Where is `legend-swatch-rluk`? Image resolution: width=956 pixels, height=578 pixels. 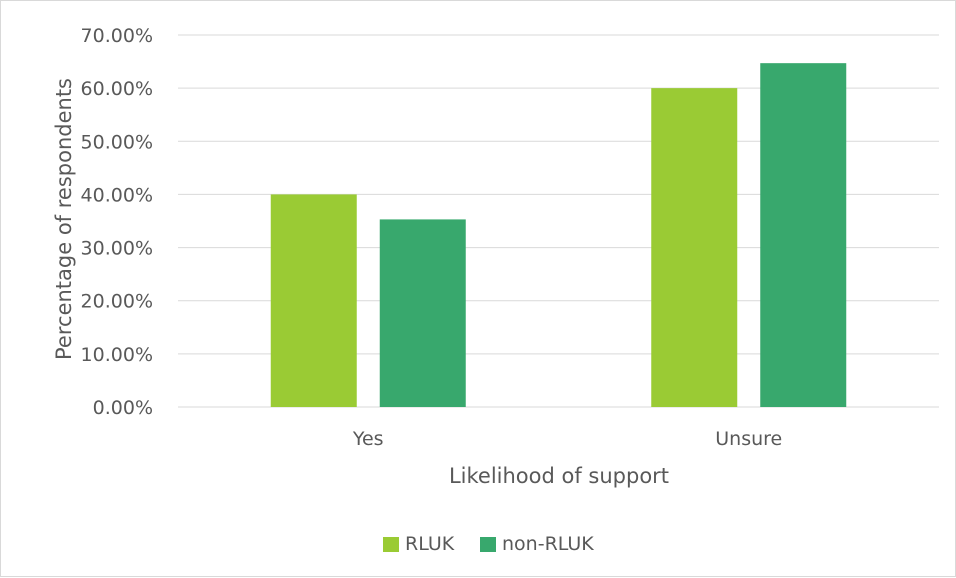 legend-swatch-rluk is located at coordinates (391, 544).